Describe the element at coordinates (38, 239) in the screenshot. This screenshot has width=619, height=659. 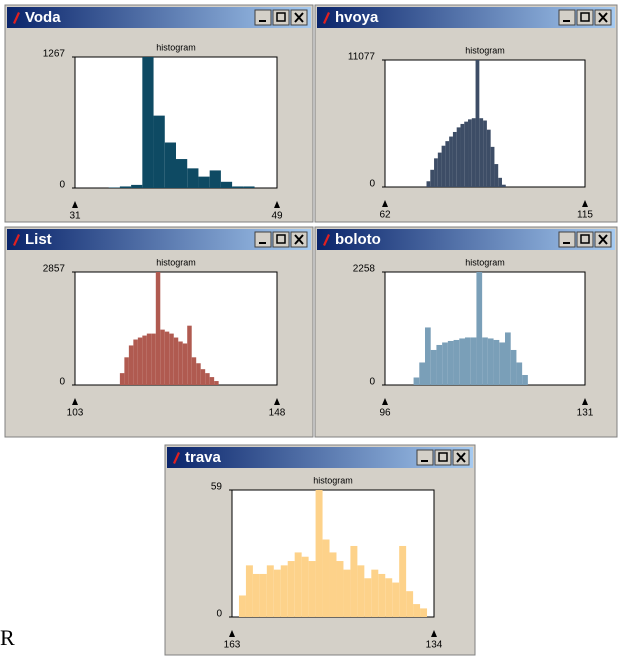
I see `window-title: List` at that location.